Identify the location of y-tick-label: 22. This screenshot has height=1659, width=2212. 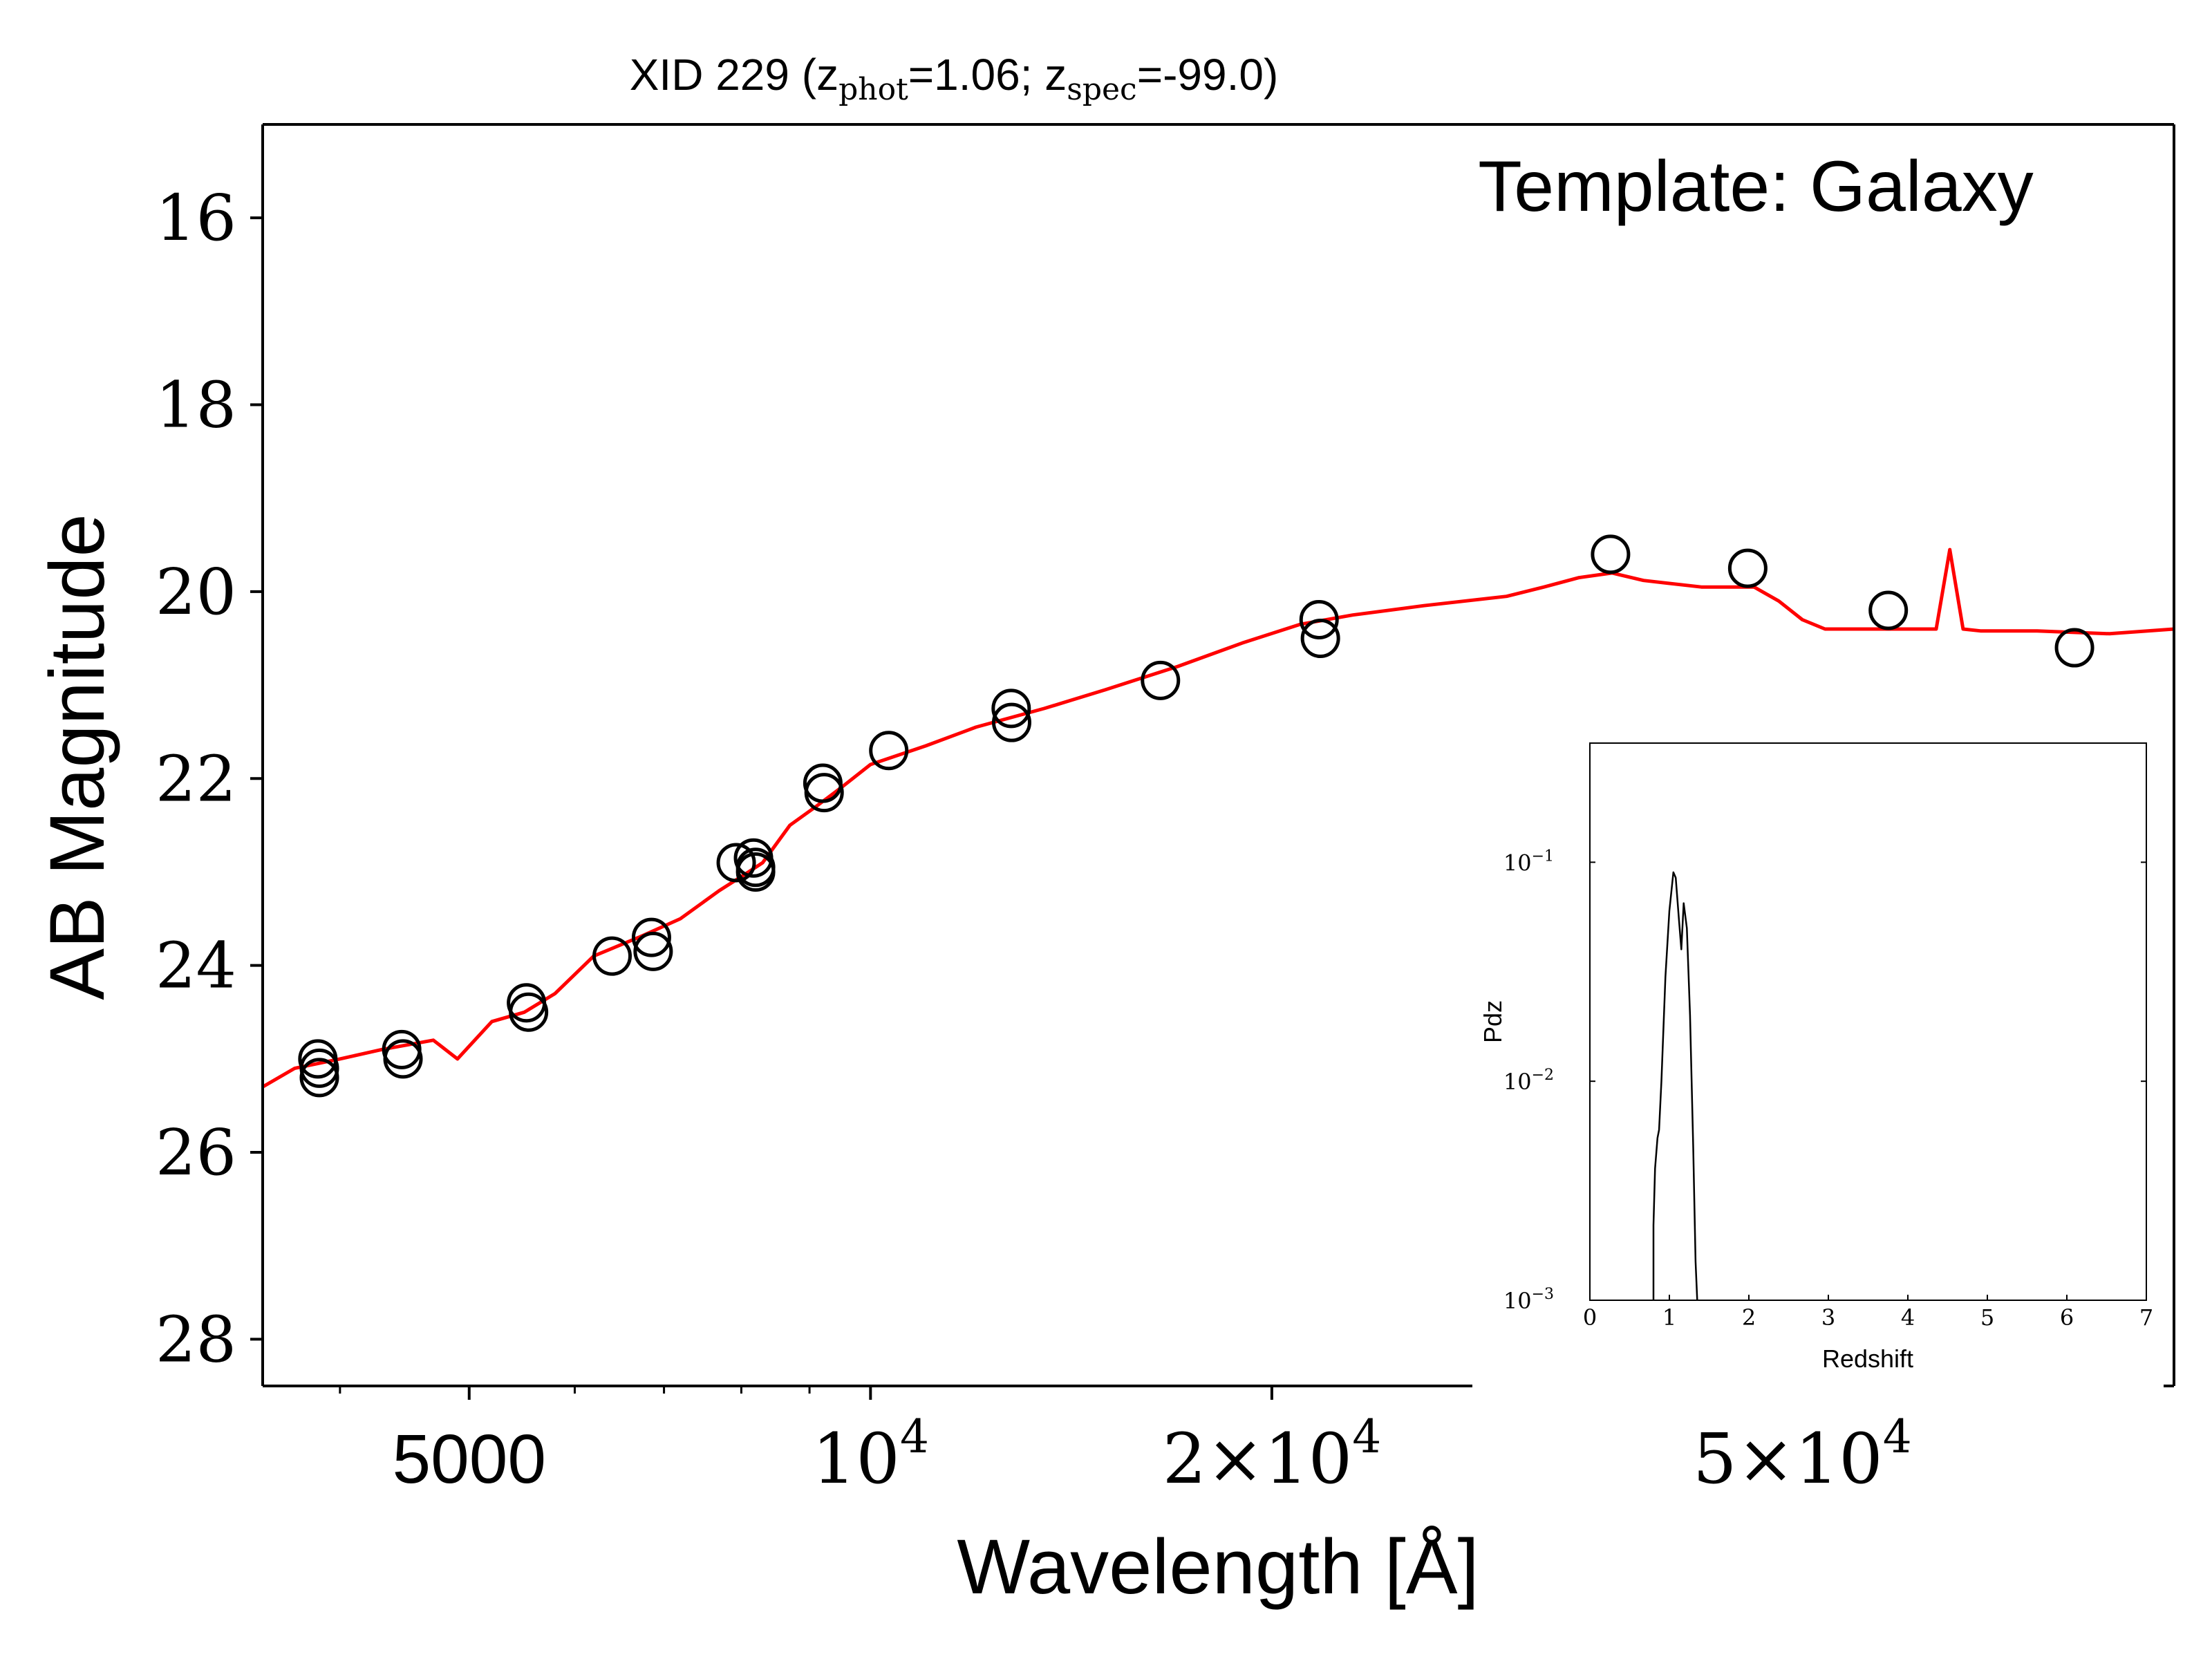
(196, 779).